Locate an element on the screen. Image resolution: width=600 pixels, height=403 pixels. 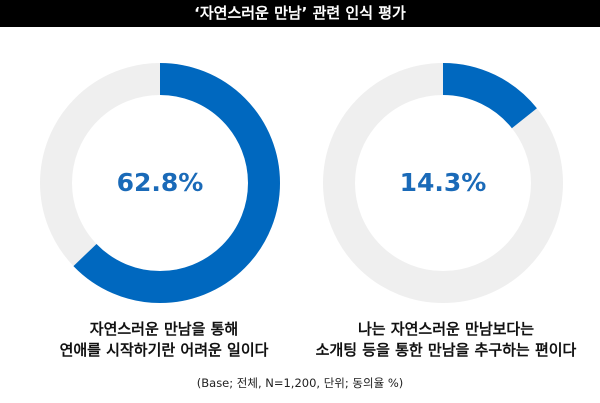
caption-left-line1: 자연스러운 만남을 통해 is located at coordinates (164, 329).